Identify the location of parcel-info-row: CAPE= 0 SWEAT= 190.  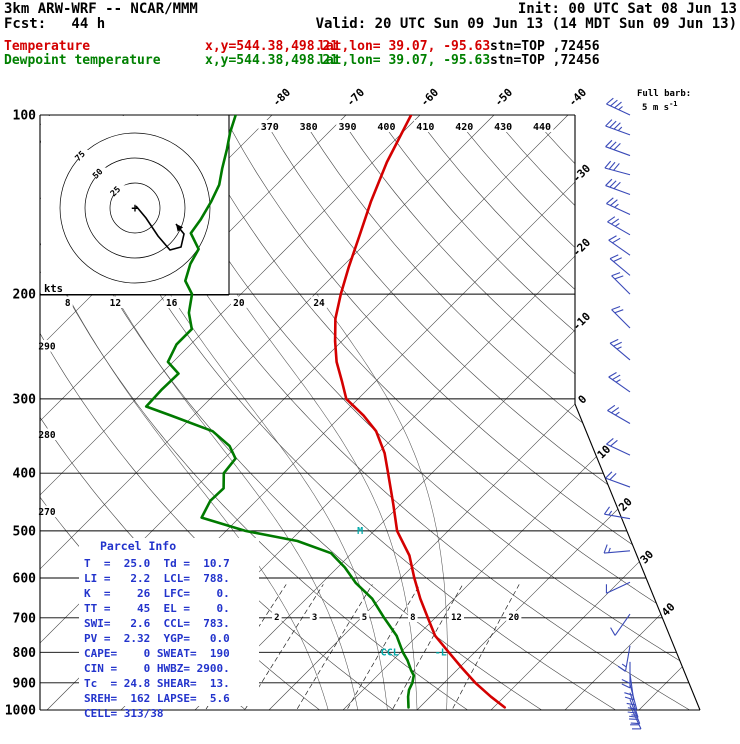
(157, 653).